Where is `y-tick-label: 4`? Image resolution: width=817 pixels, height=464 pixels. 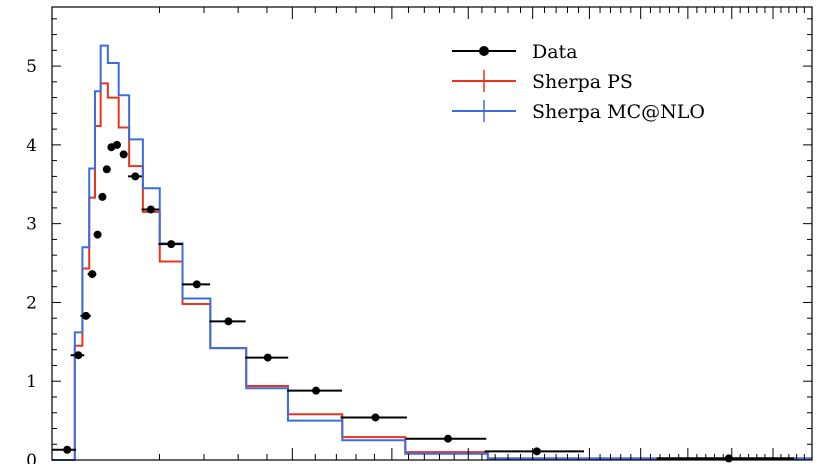
y-tick-label: 4 is located at coordinates (31, 146).